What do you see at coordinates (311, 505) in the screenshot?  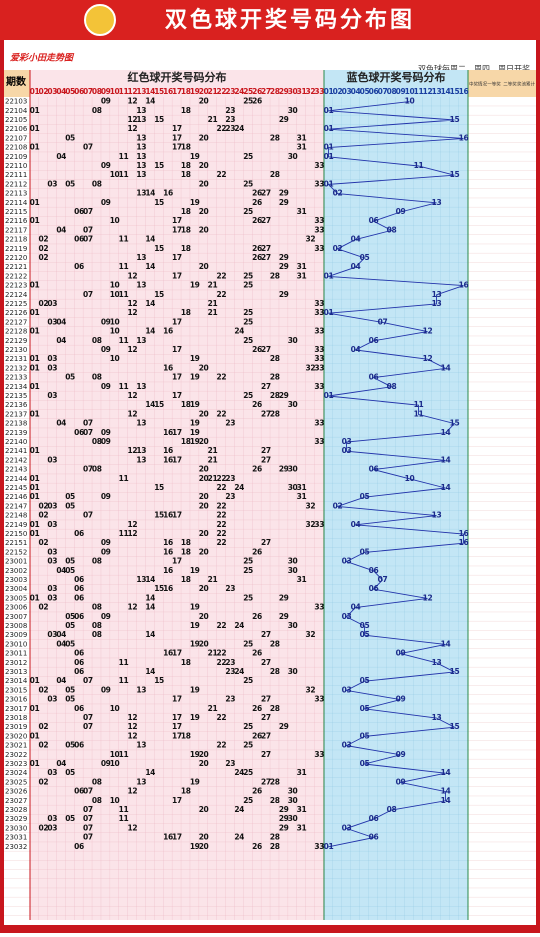 I see `red-ball: 32` at bounding box center [311, 505].